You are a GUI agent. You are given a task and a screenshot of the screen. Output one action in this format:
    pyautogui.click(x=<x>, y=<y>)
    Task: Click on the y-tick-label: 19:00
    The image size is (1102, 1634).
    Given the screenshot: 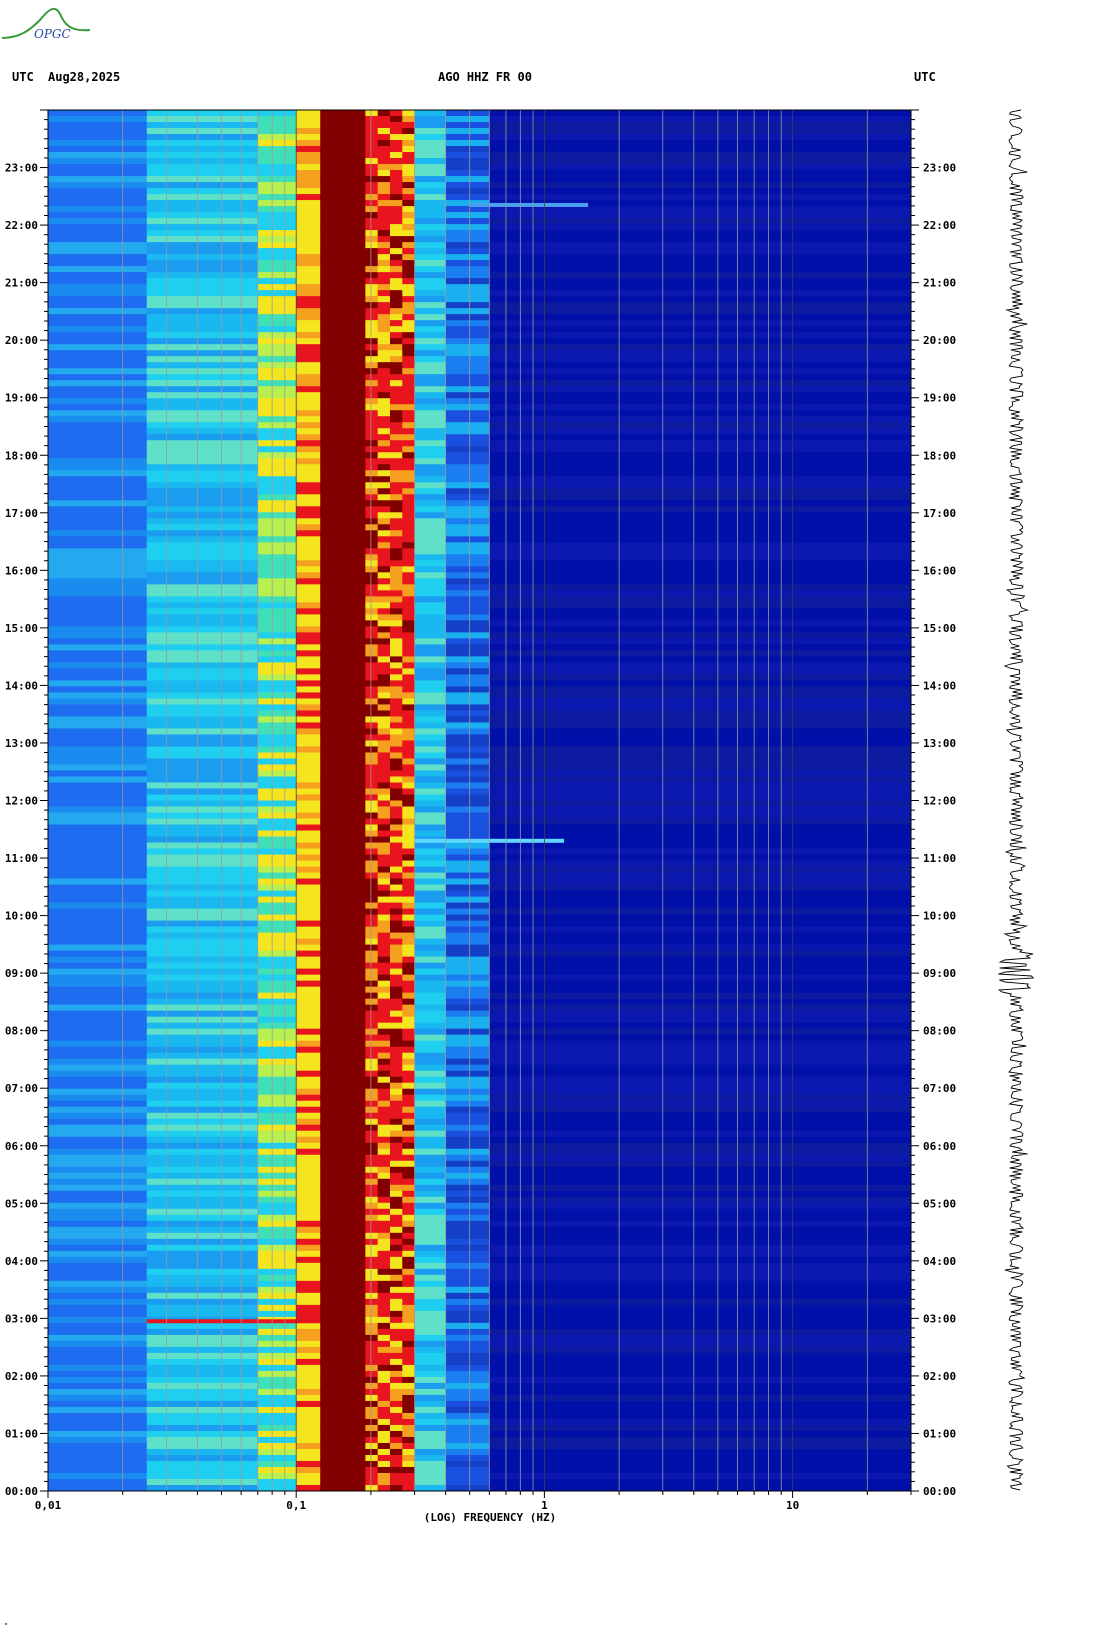 What is the action you would take?
    pyautogui.click(x=939, y=398)
    